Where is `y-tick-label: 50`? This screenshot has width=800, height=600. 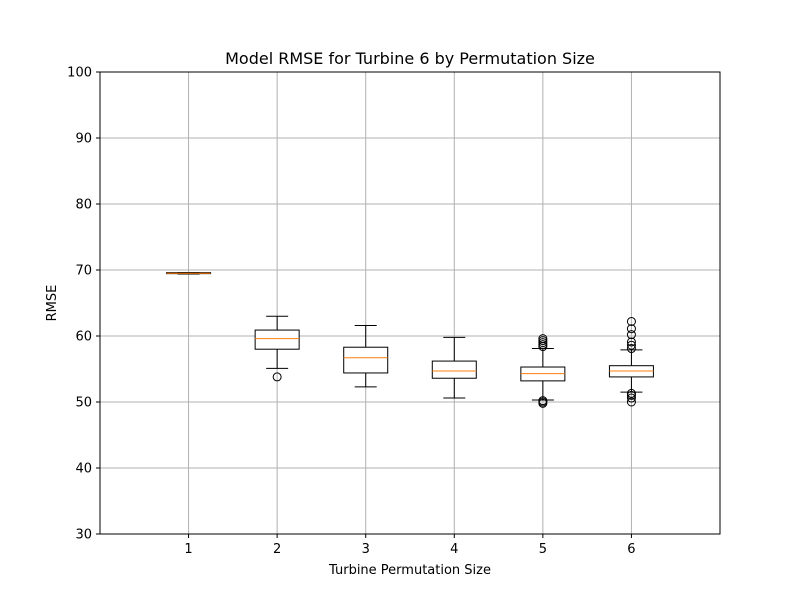 y-tick-label: 50 is located at coordinates (83, 403).